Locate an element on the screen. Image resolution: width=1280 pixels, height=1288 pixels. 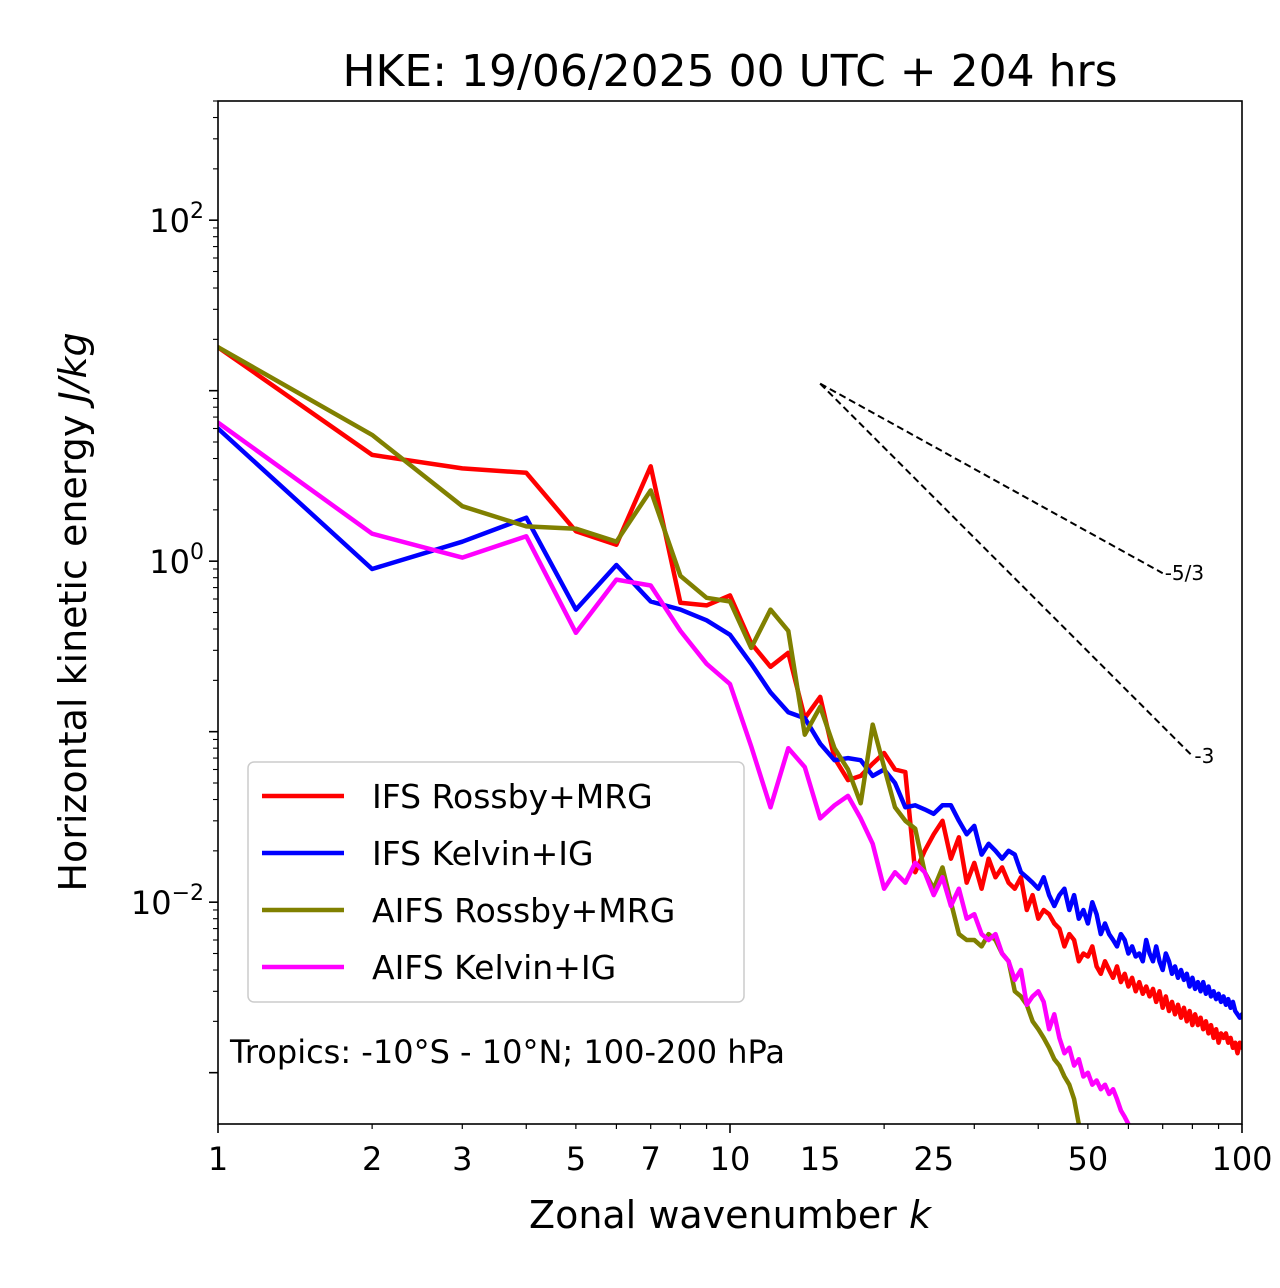
reference-slopes: -5/3 -3 is located at coordinates (1016, 575).